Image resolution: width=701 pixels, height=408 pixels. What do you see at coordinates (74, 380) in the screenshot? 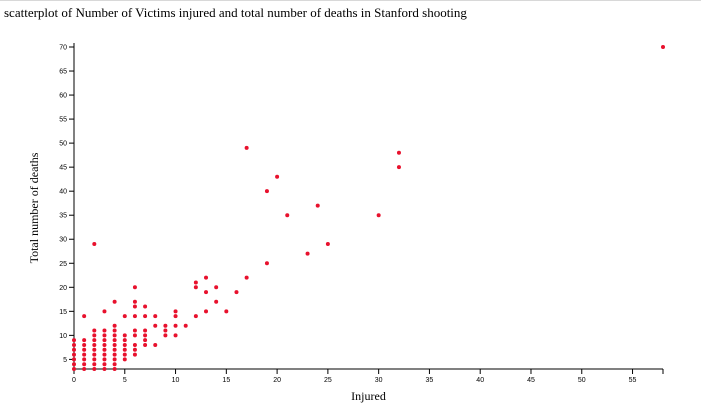
I see `x-tick-label: 0` at bounding box center [74, 380].